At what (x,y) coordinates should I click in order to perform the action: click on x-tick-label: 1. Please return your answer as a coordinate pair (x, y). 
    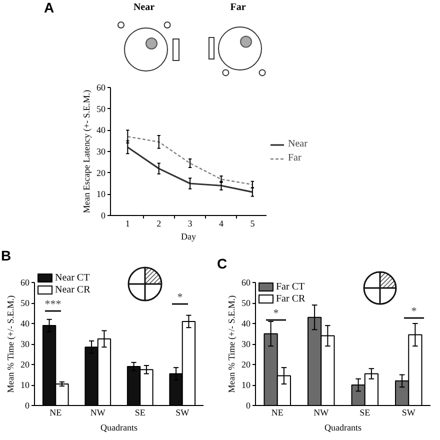
    Looking at the image, I should click on (127, 223).